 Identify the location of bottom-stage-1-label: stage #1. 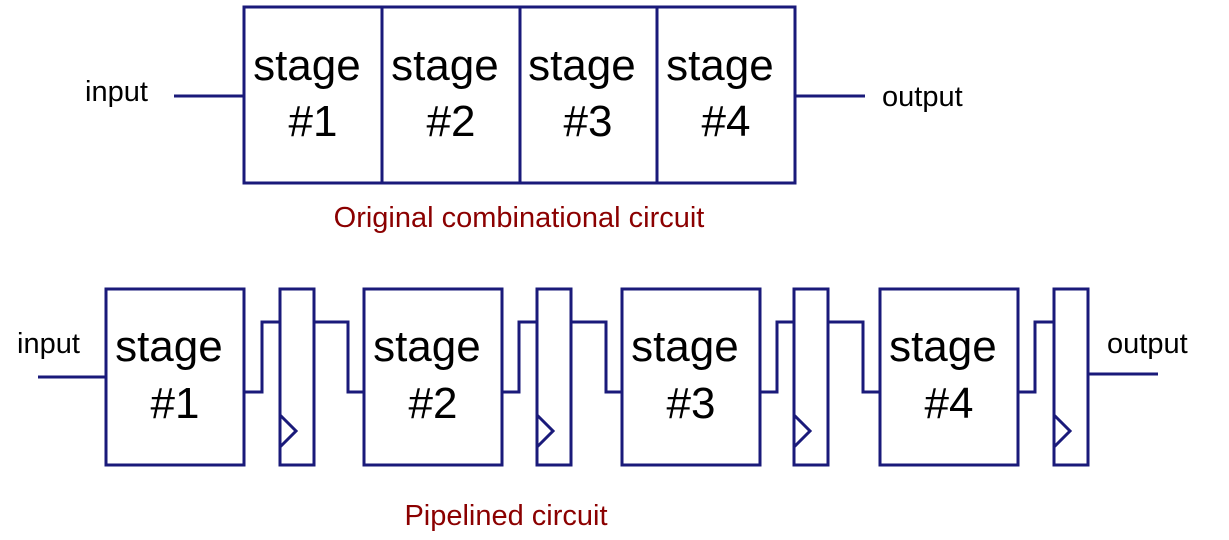
(175, 375).